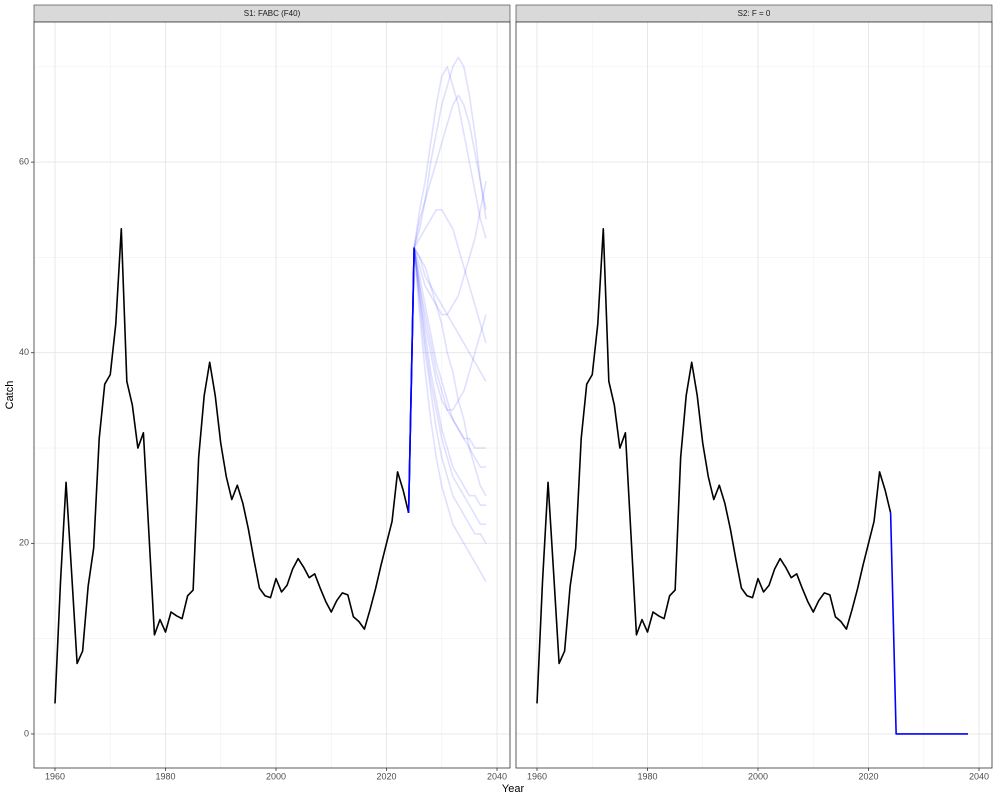 This screenshot has width=1000, height=800. Describe the element at coordinates (24, 161) in the screenshot. I see `y-tick-label: 60` at that location.